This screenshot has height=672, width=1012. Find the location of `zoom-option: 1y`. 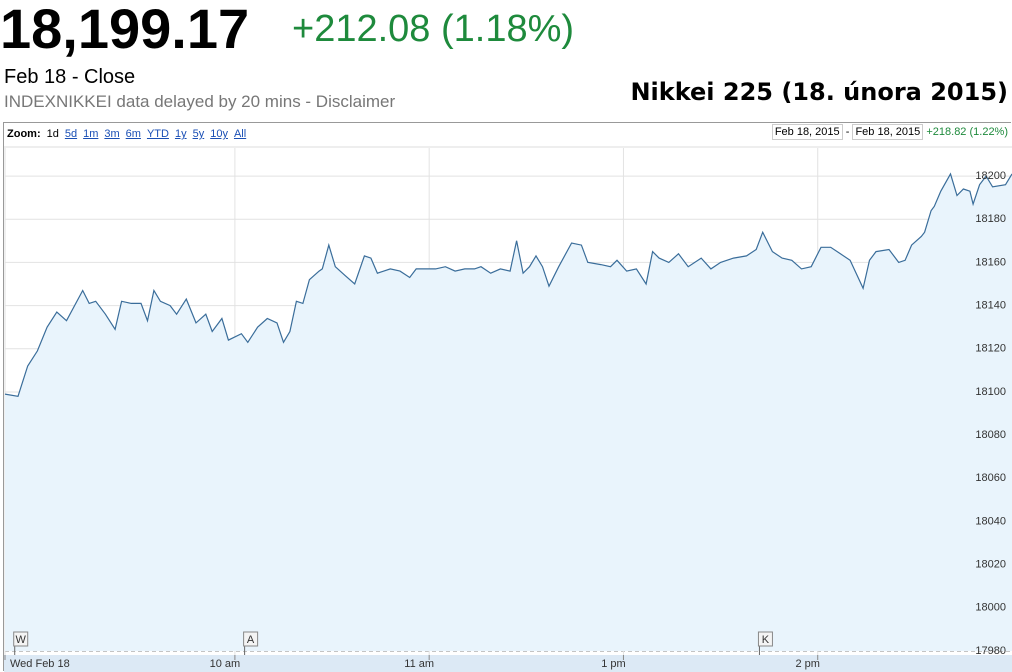

zoom-option: 1y is located at coordinates (180, 134).